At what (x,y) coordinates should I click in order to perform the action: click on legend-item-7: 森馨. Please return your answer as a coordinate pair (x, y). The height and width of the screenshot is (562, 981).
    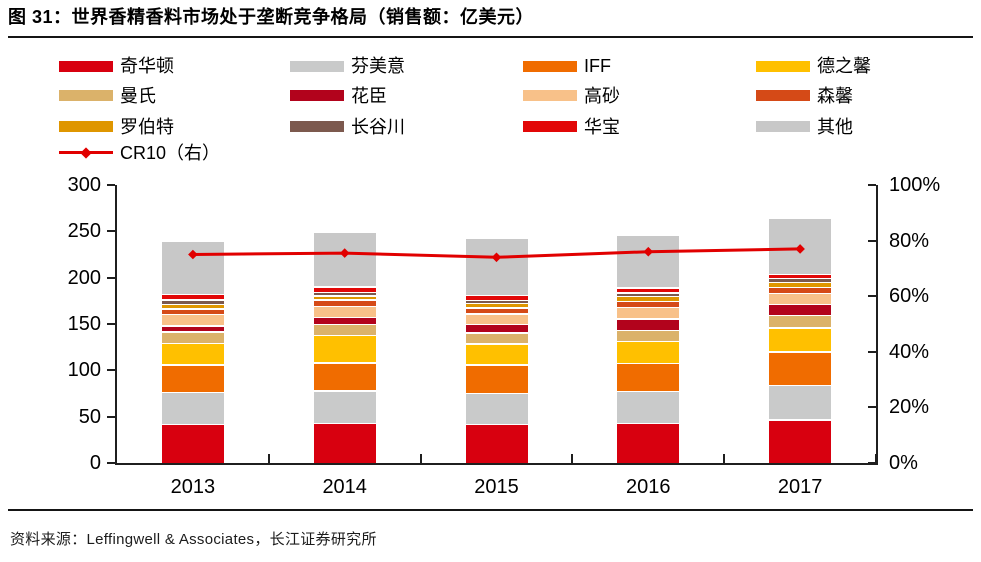
    Looking at the image, I should click on (804, 96).